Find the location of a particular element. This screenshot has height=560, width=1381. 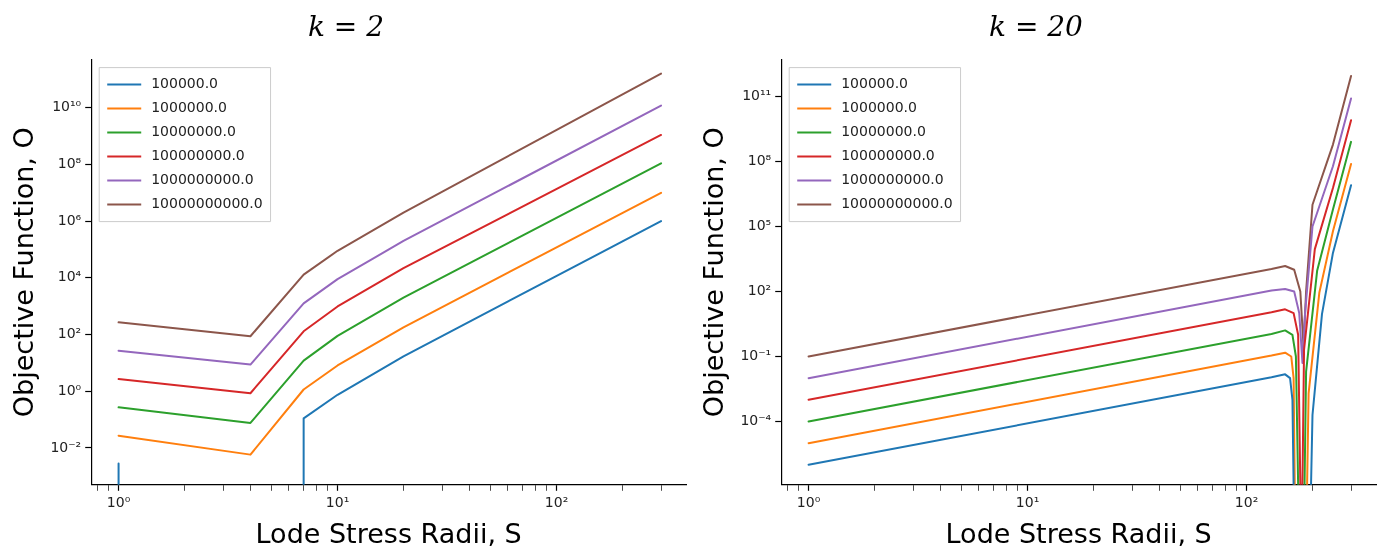

y-tick-label: 10¹⁰ is located at coordinates (67, 106).